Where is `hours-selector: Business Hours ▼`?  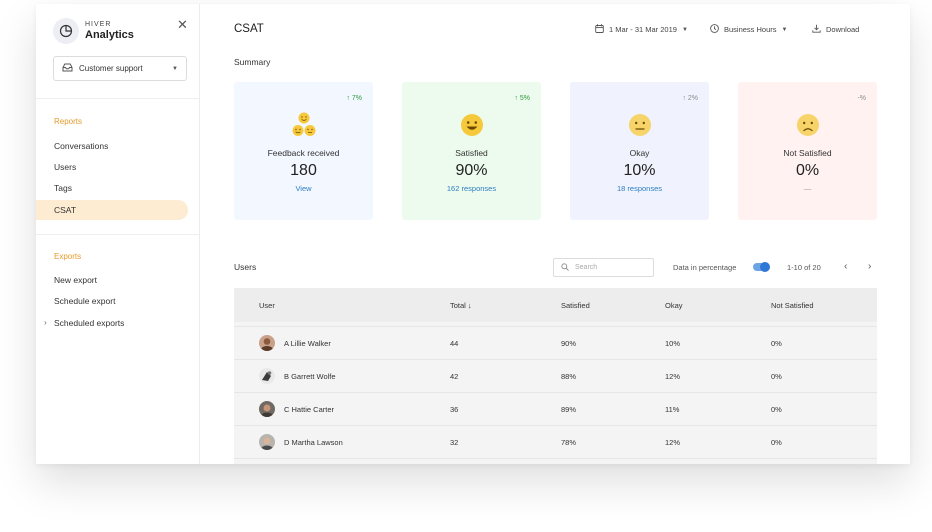
hours-selector: Business Hours ▼ is located at coordinates (748, 29).